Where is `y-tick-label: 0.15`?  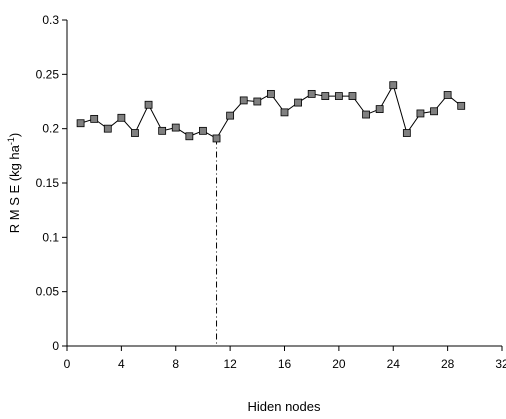
y-tick-label: 0.15 is located at coordinates (48, 183).